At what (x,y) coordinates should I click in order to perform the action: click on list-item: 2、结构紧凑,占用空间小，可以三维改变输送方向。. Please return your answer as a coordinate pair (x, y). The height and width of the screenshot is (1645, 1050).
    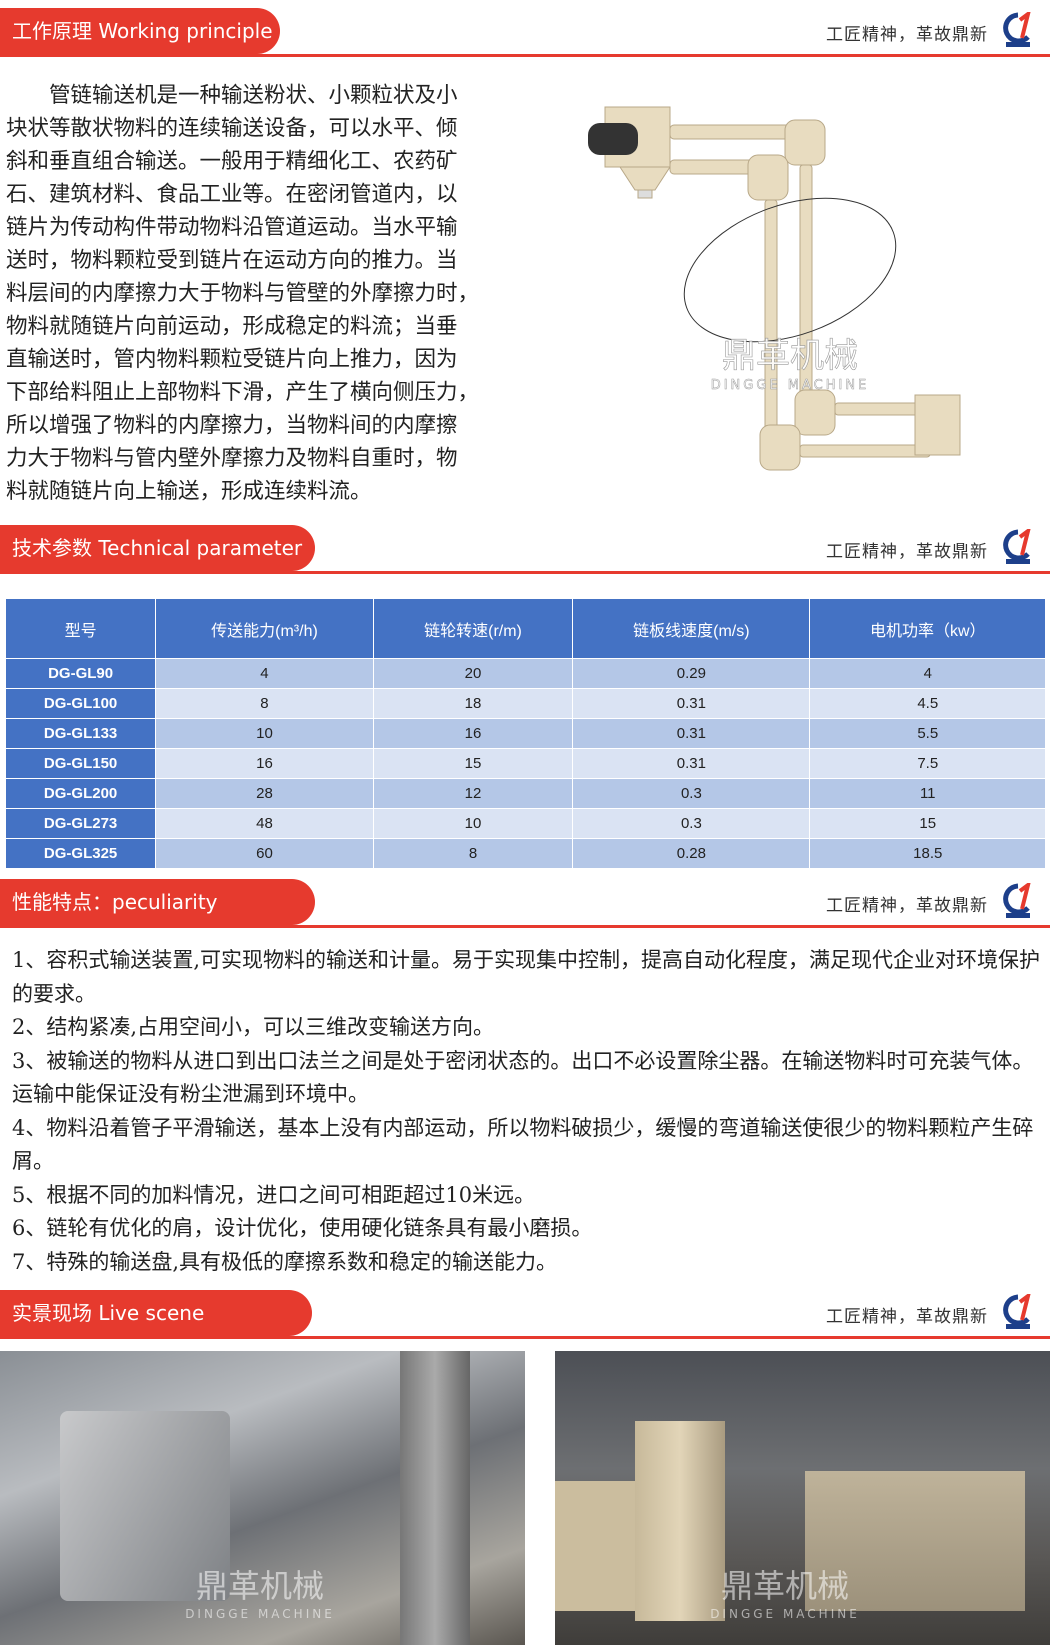
    Looking at the image, I should click on (253, 1027).